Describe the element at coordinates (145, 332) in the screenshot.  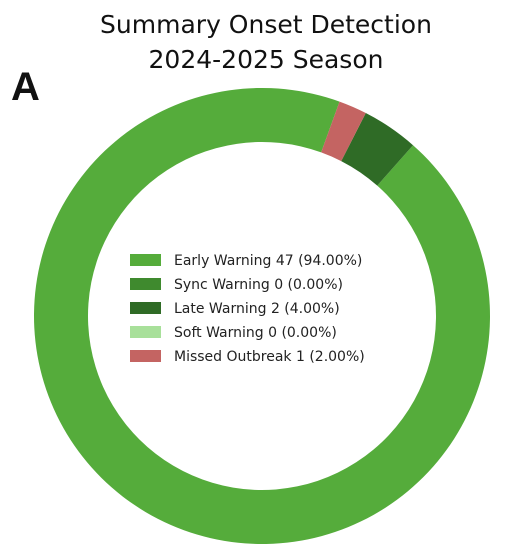
I see `legend-swatch-soft-warning` at that location.